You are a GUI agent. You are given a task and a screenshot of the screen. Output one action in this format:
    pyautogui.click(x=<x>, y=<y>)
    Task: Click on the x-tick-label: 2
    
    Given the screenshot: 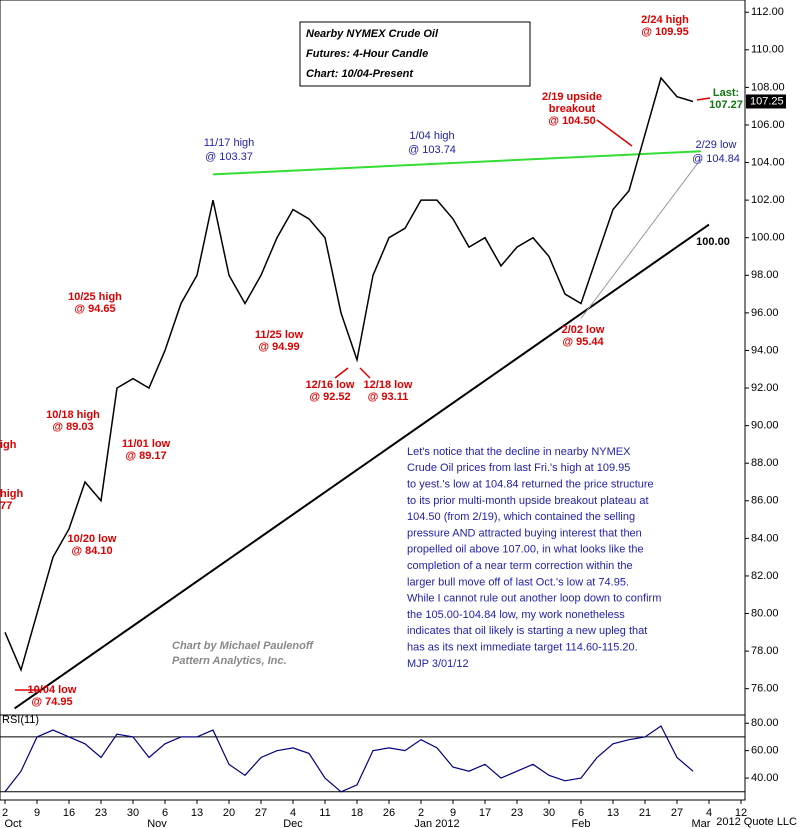 What is the action you would take?
    pyautogui.click(x=421, y=813)
    